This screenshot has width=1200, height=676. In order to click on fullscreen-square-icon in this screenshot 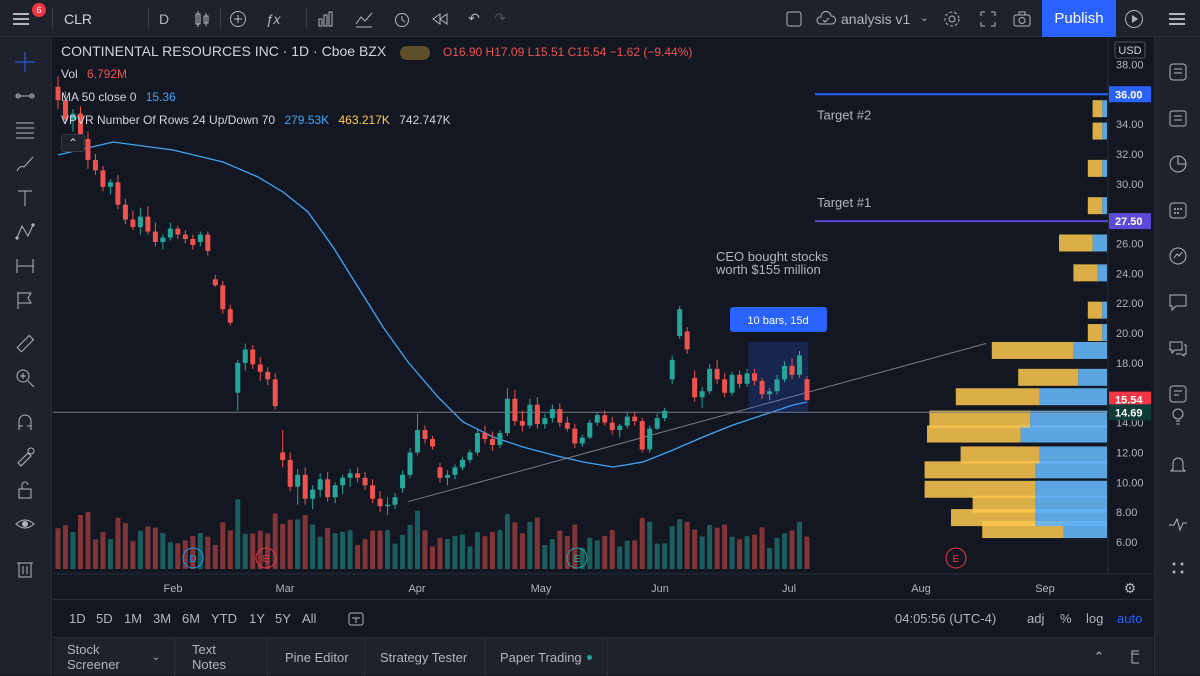, I will do `click(794, 18)`.